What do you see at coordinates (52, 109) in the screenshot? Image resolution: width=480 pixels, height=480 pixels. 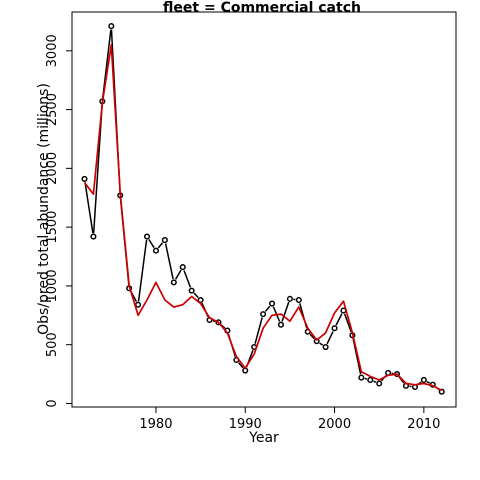 I see `y-tick-label: 2500` at bounding box center [52, 109].